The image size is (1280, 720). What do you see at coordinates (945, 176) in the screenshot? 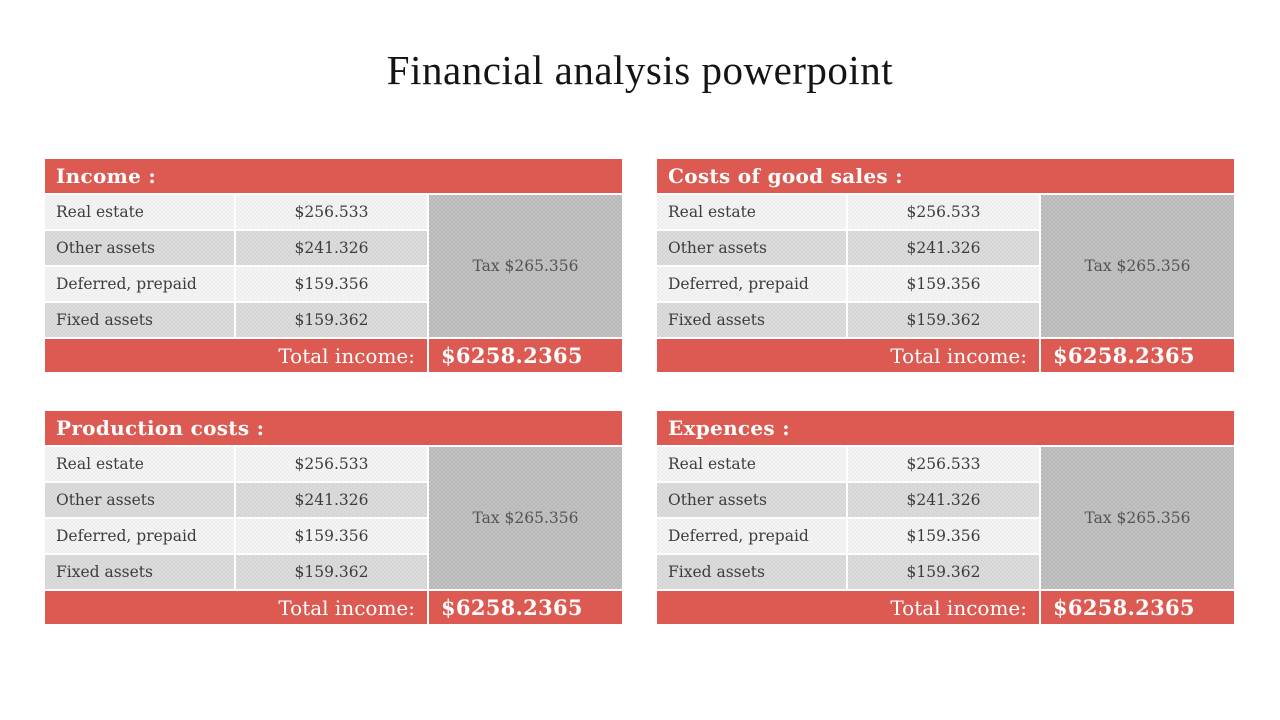
I see `table-costs-header: Costs of good sales :` at bounding box center [945, 176].